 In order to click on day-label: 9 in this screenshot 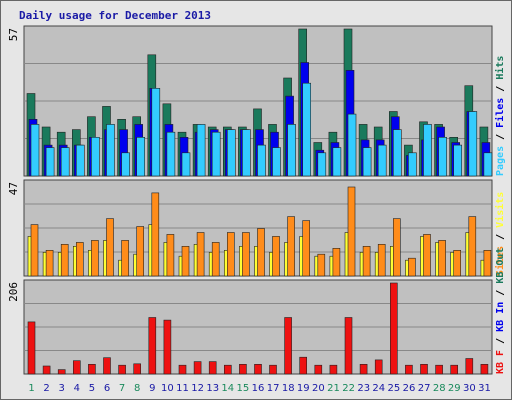, I will do `click(152, 388)`.